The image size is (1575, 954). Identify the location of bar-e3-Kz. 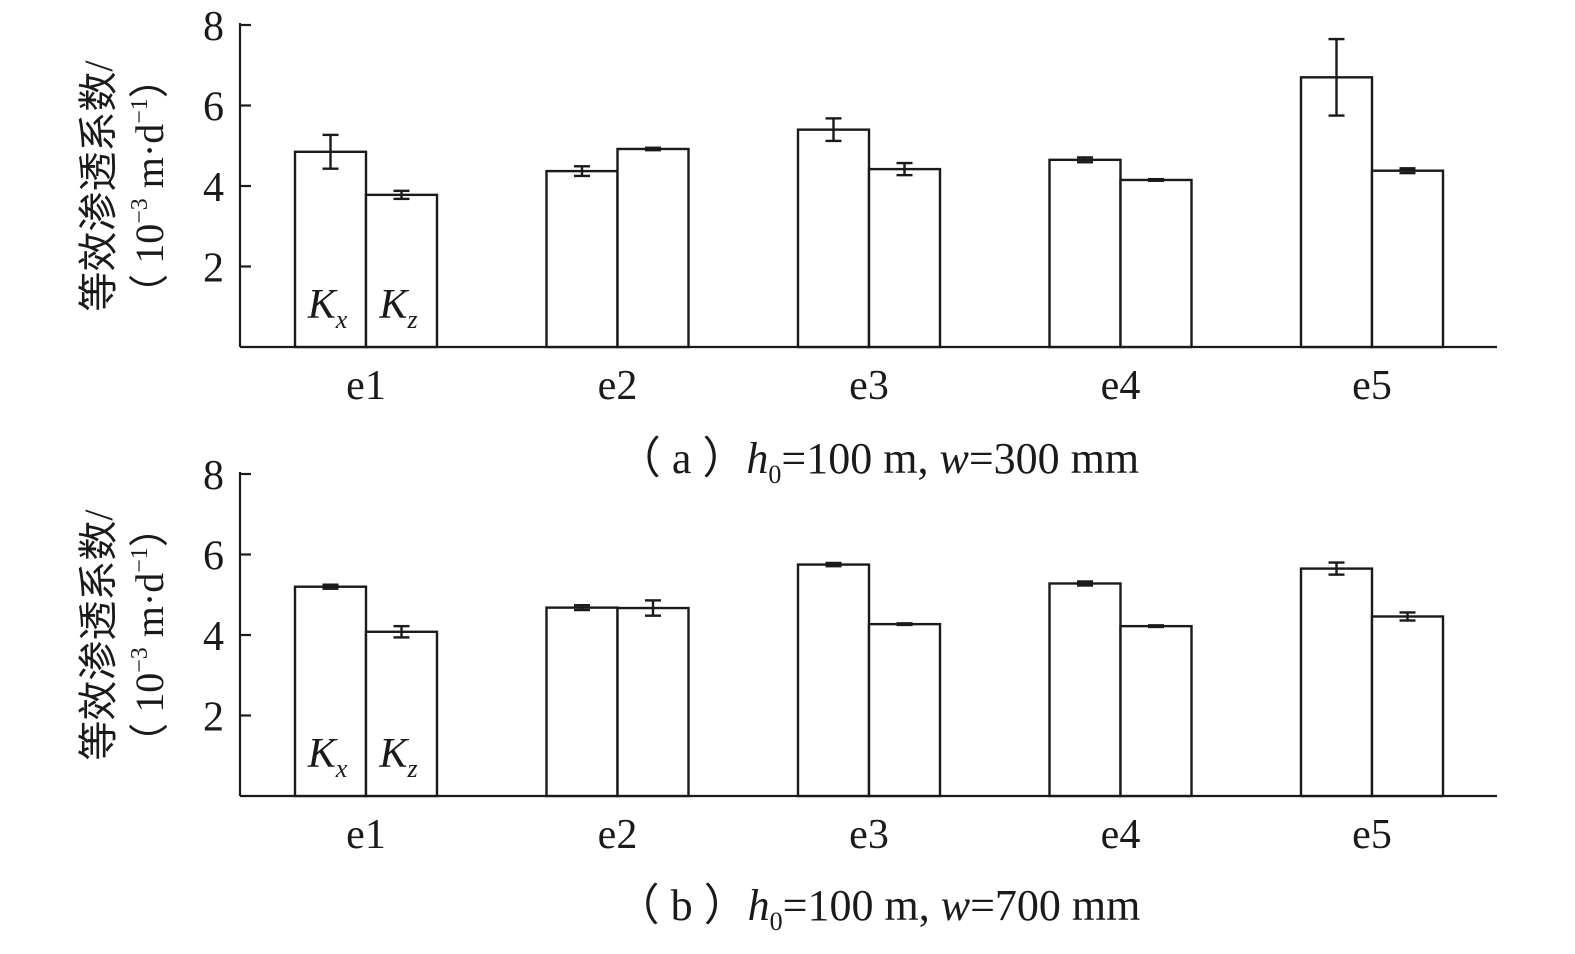
(904, 258).